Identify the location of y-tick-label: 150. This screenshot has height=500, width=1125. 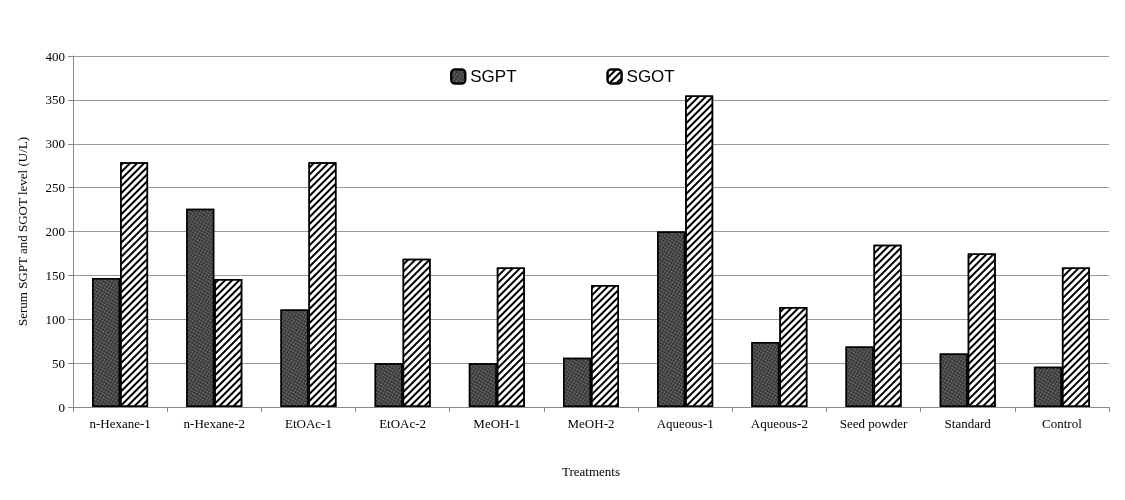
(55, 275).